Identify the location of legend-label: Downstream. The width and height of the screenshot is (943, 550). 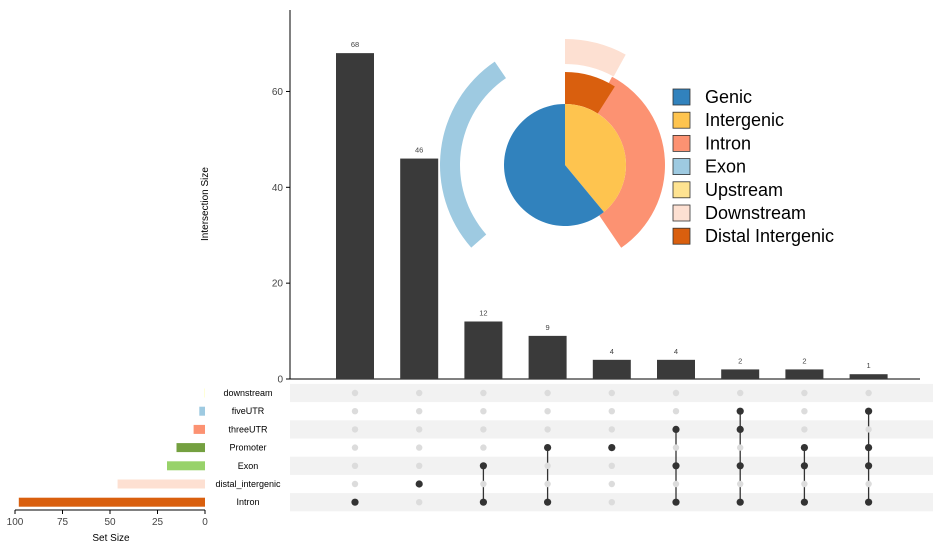
(755, 213).